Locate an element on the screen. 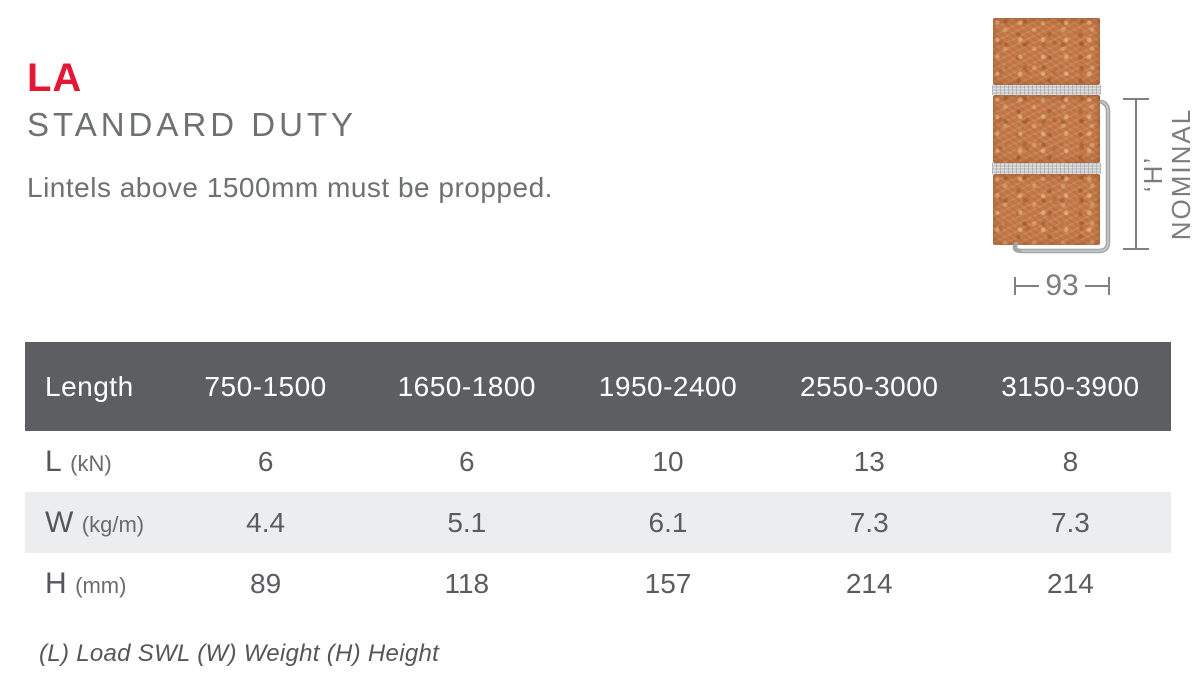 This screenshot has width=1200, height=680. height-dim-nominal-text: NOMINAL is located at coordinates (1181, 174).